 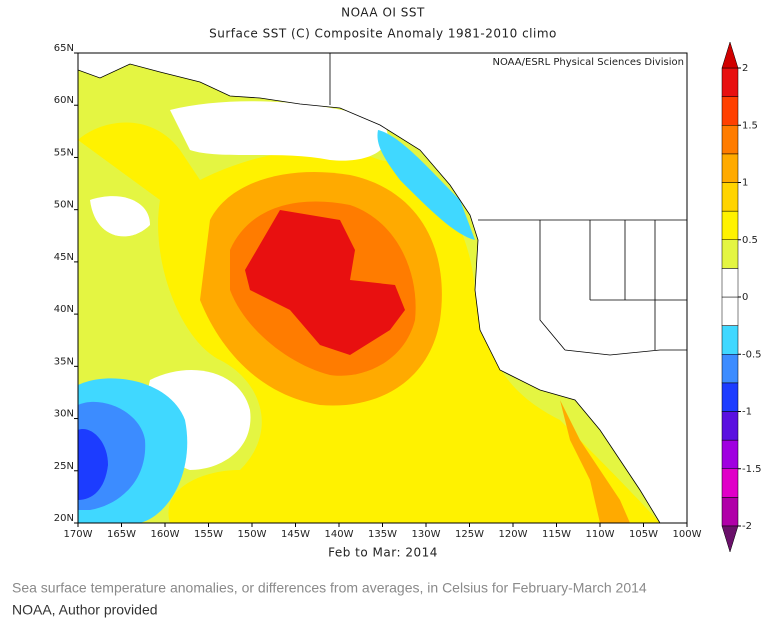 What do you see at coordinates (64, 361) in the screenshot?
I see `y-tick-label: 35N` at bounding box center [64, 361].